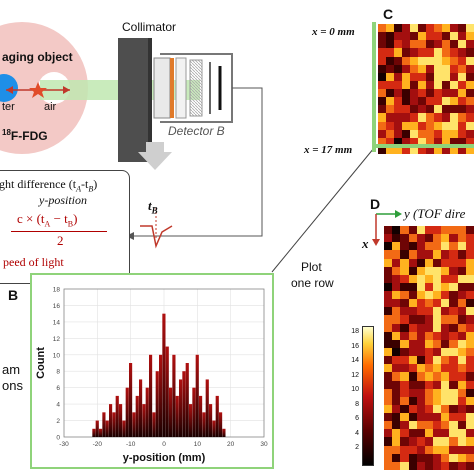  What do you see at coordinates (57, 322) in the screenshot?
I see `y-tick-label: 14` at bounding box center [57, 322].